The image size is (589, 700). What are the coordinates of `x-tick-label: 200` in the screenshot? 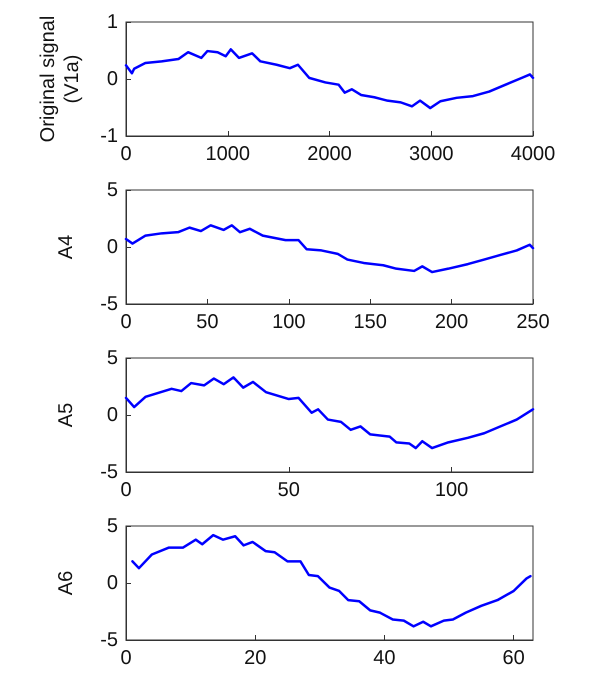 It's located at (451, 322).